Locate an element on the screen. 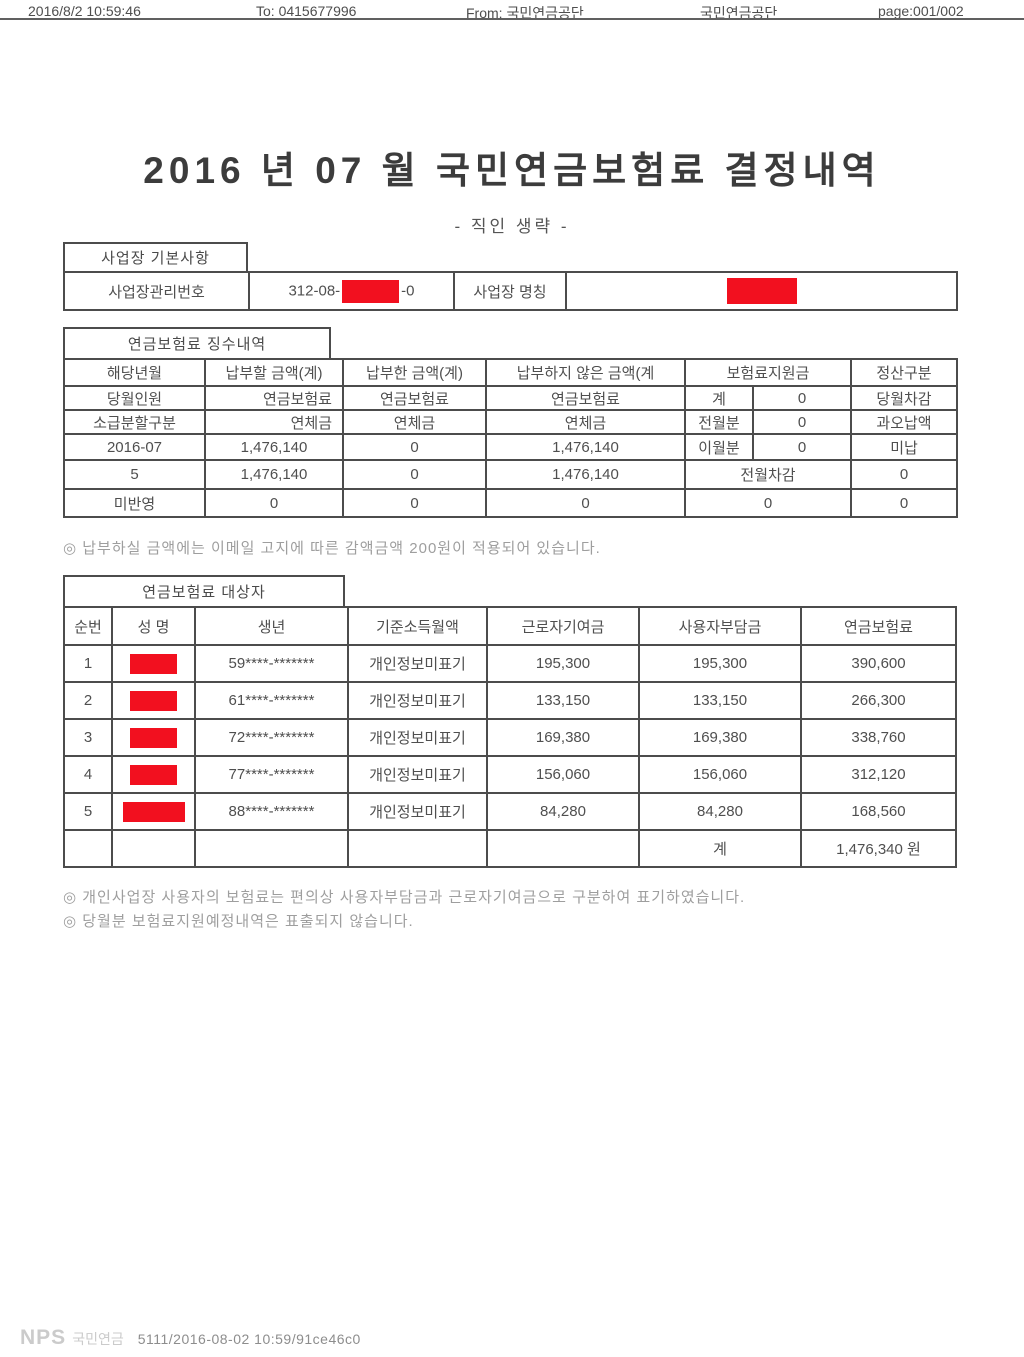  table-cell: 과오납액 is located at coordinates (904, 422).